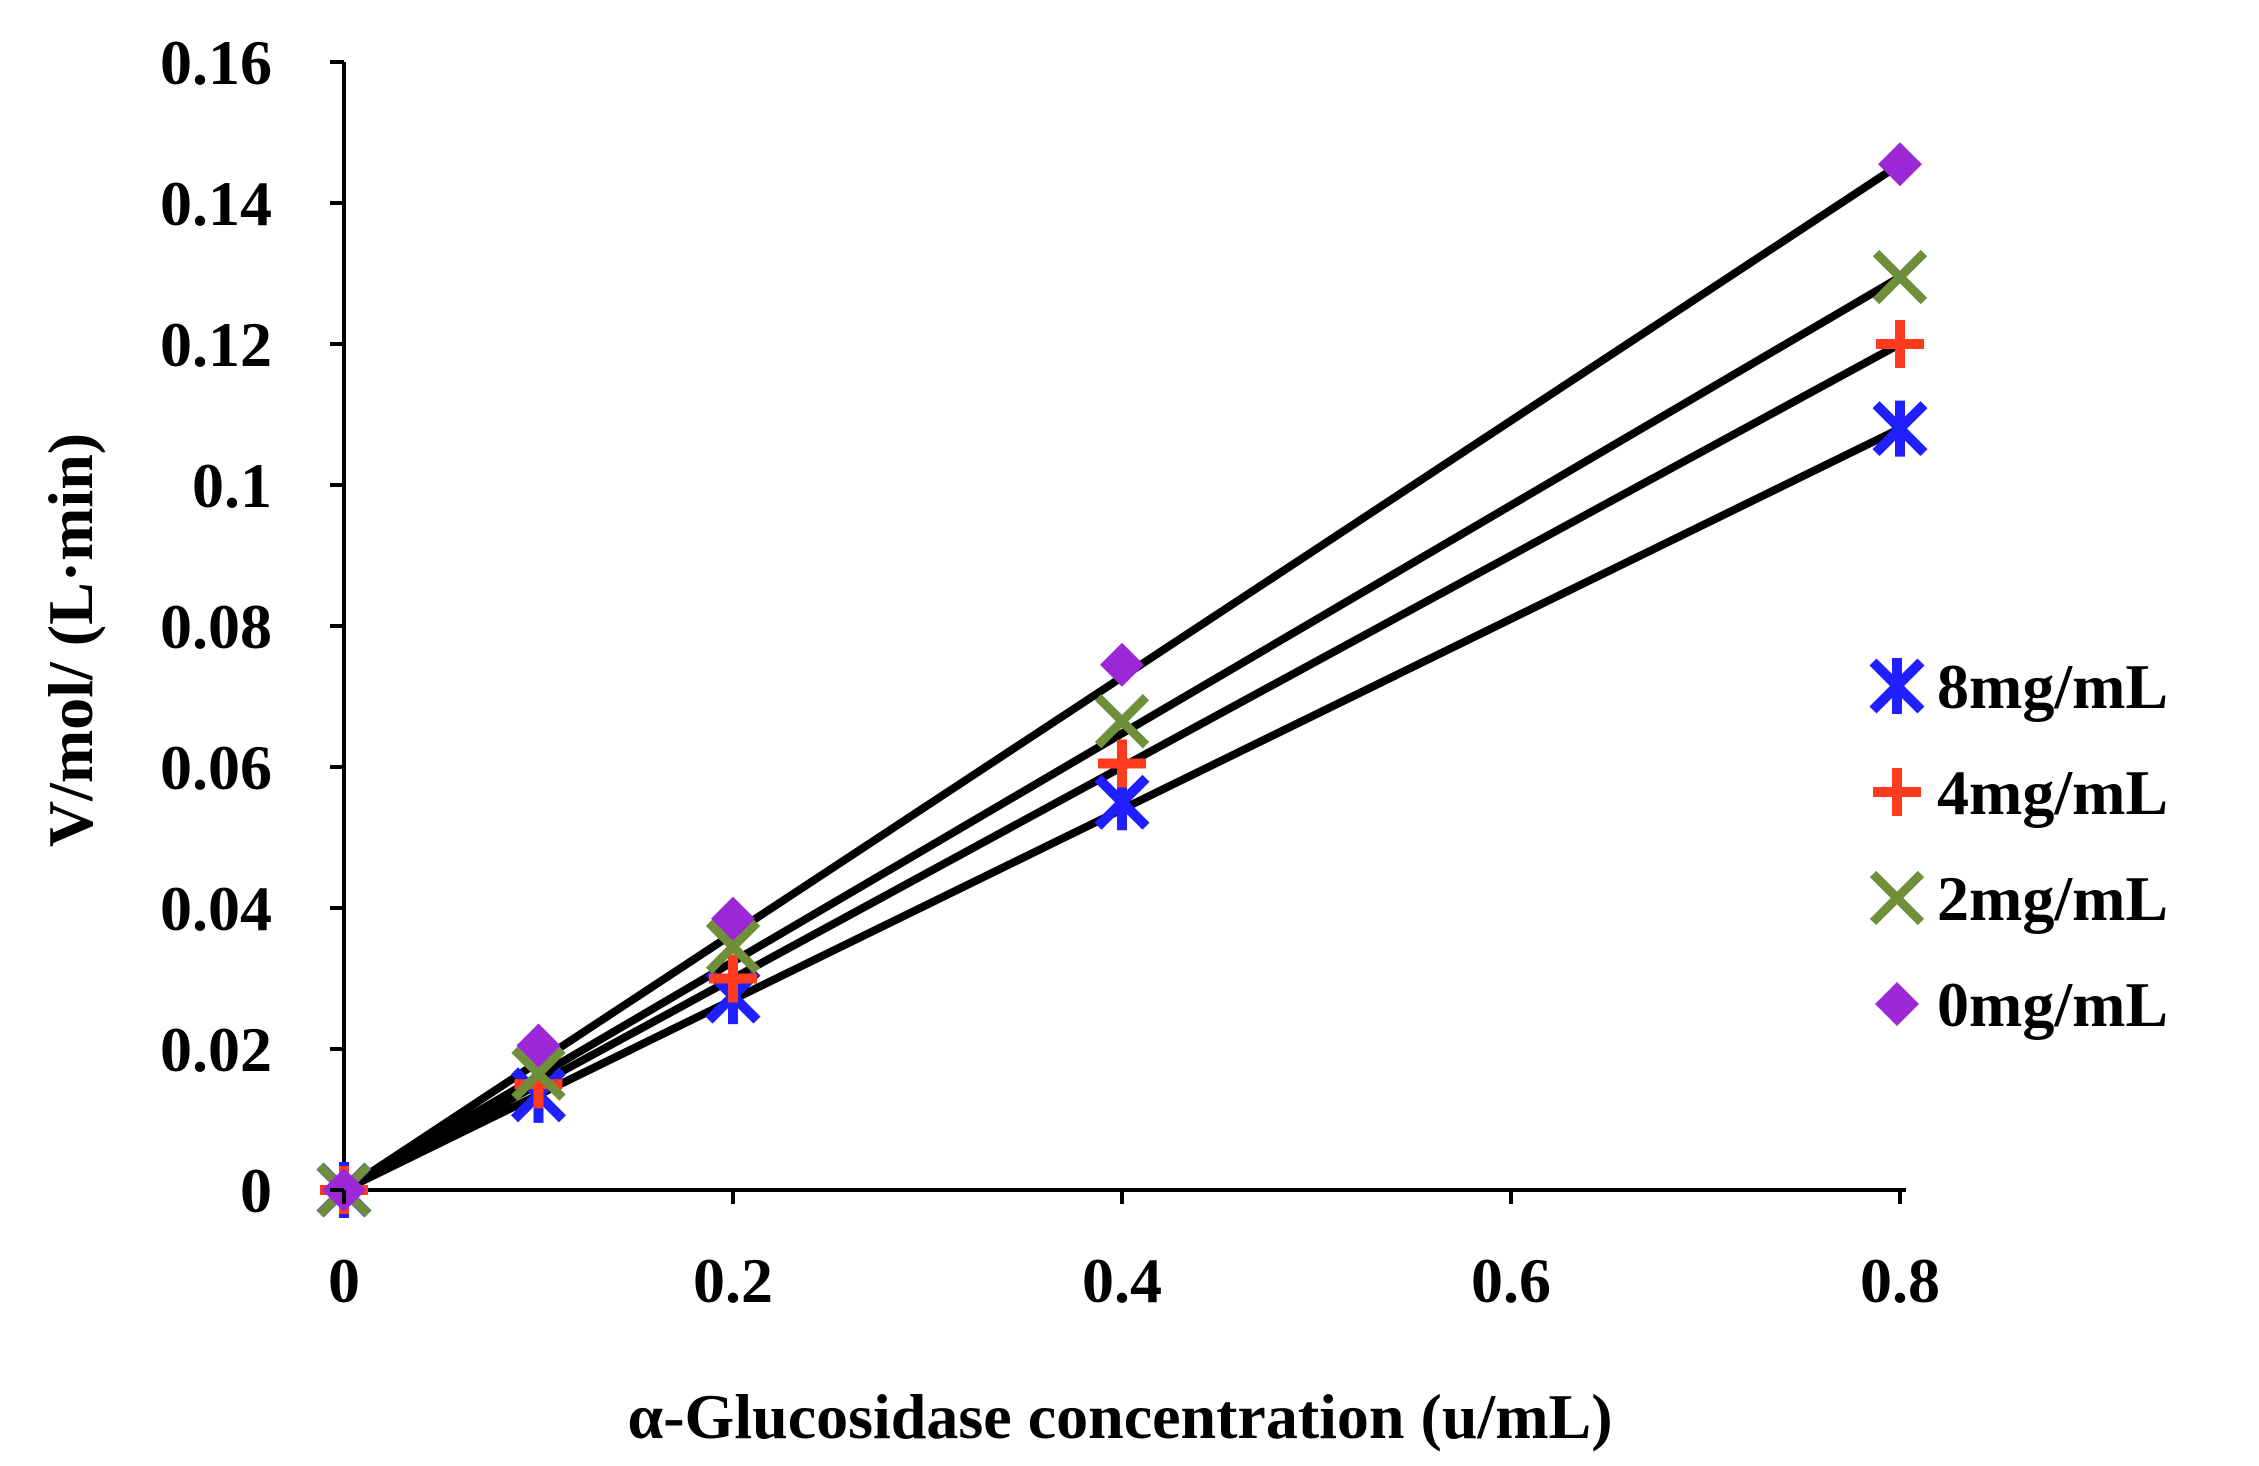 This screenshot has height=1466, width=2259. I want to click on x-tick-label: 0.2, so click(733, 1280).